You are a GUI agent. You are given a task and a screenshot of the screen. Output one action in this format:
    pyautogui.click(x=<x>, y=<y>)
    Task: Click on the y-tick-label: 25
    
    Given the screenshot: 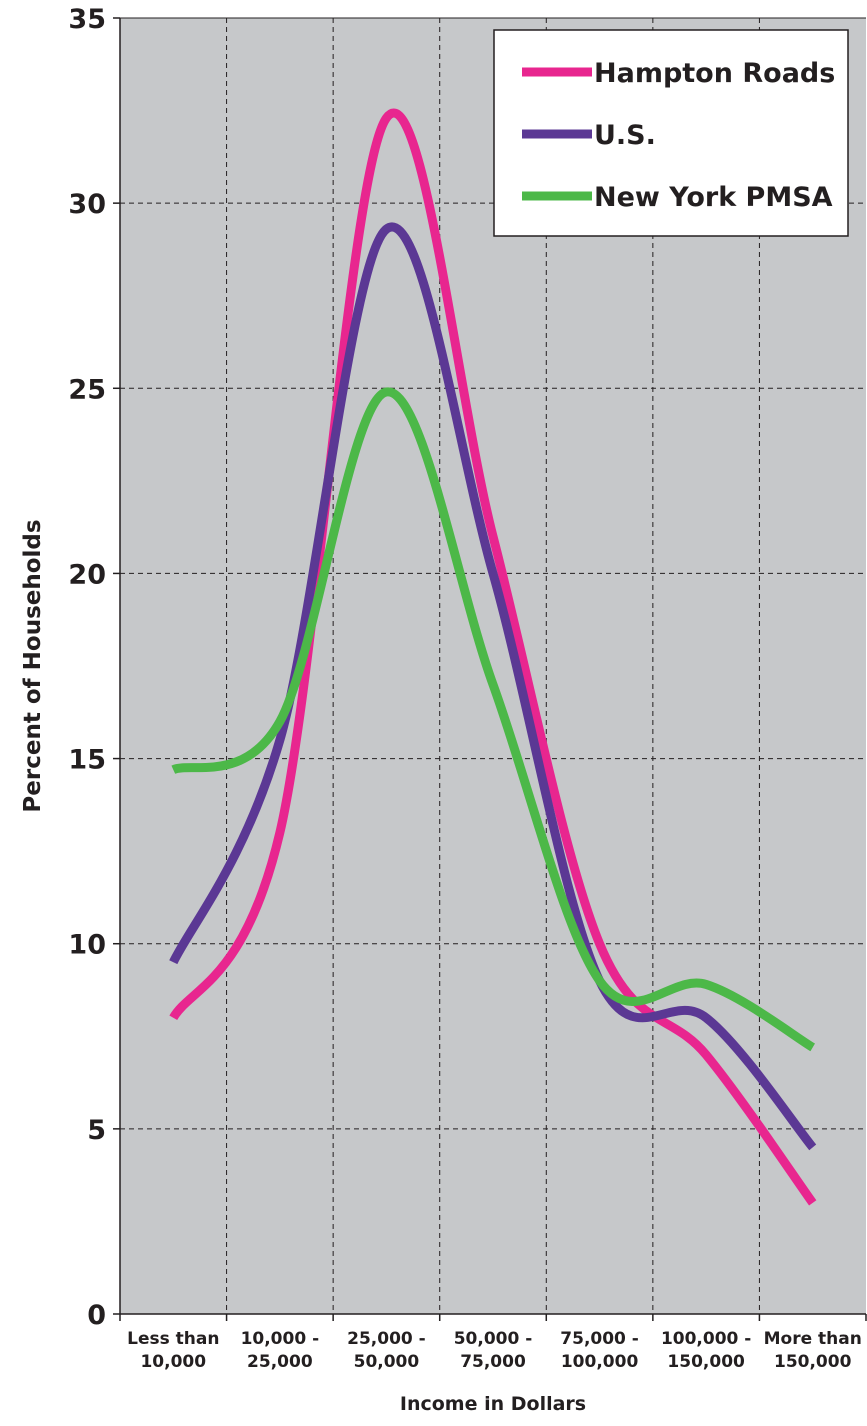 What is the action you would take?
    pyautogui.click(x=87, y=389)
    